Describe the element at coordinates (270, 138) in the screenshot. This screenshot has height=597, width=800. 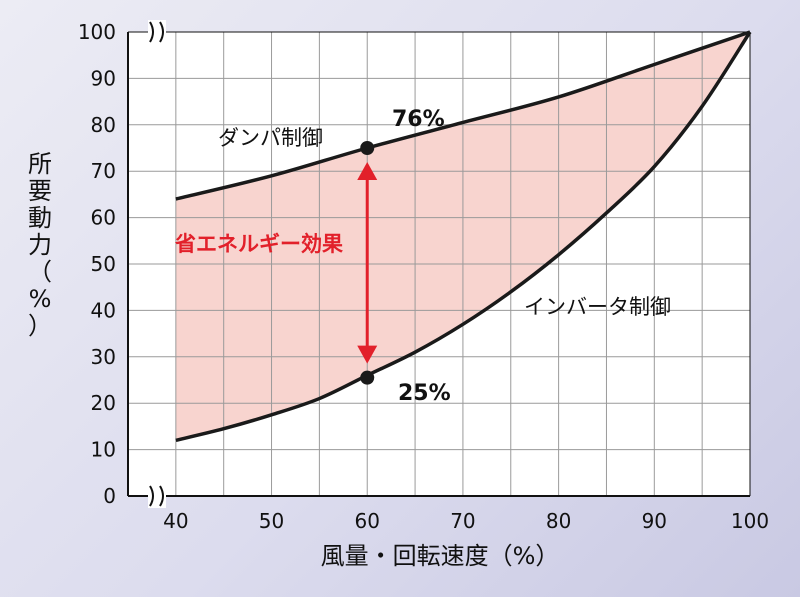
I see `series-label-damper: ダンパ制御` at that location.